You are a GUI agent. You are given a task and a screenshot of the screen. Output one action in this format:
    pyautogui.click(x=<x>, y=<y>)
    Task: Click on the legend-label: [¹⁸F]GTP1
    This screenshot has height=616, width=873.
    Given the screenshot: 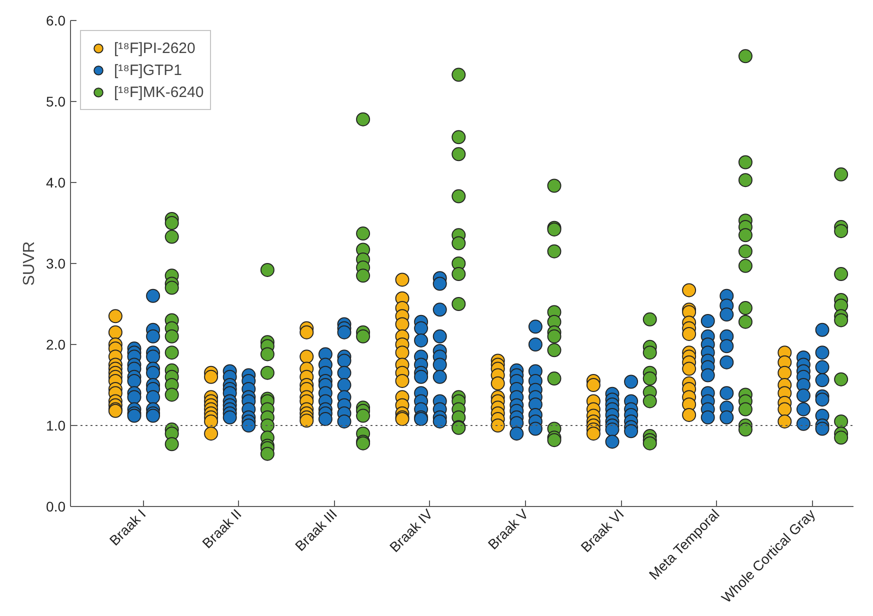 What is the action you would take?
    pyautogui.click(x=148, y=70)
    